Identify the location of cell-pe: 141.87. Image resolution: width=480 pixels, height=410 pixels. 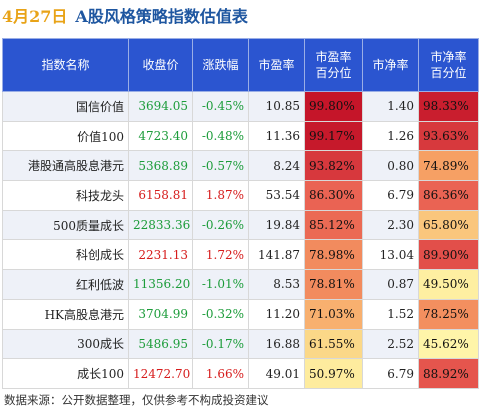
(276, 255).